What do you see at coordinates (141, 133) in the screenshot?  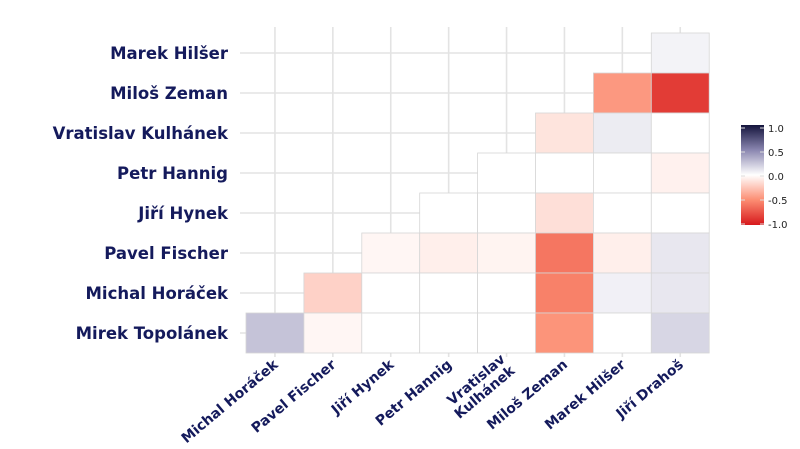 I see `y-tick-label: Vratislav Kulhánek` at bounding box center [141, 133].